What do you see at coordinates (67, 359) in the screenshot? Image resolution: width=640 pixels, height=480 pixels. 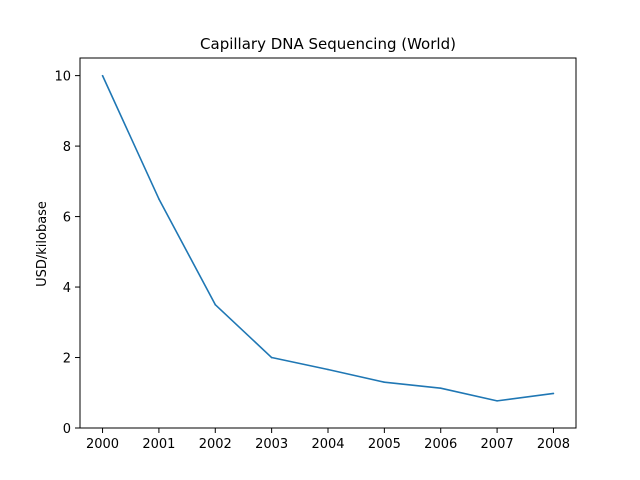 I see `y-tick-label-1: 2` at bounding box center [67, 359].